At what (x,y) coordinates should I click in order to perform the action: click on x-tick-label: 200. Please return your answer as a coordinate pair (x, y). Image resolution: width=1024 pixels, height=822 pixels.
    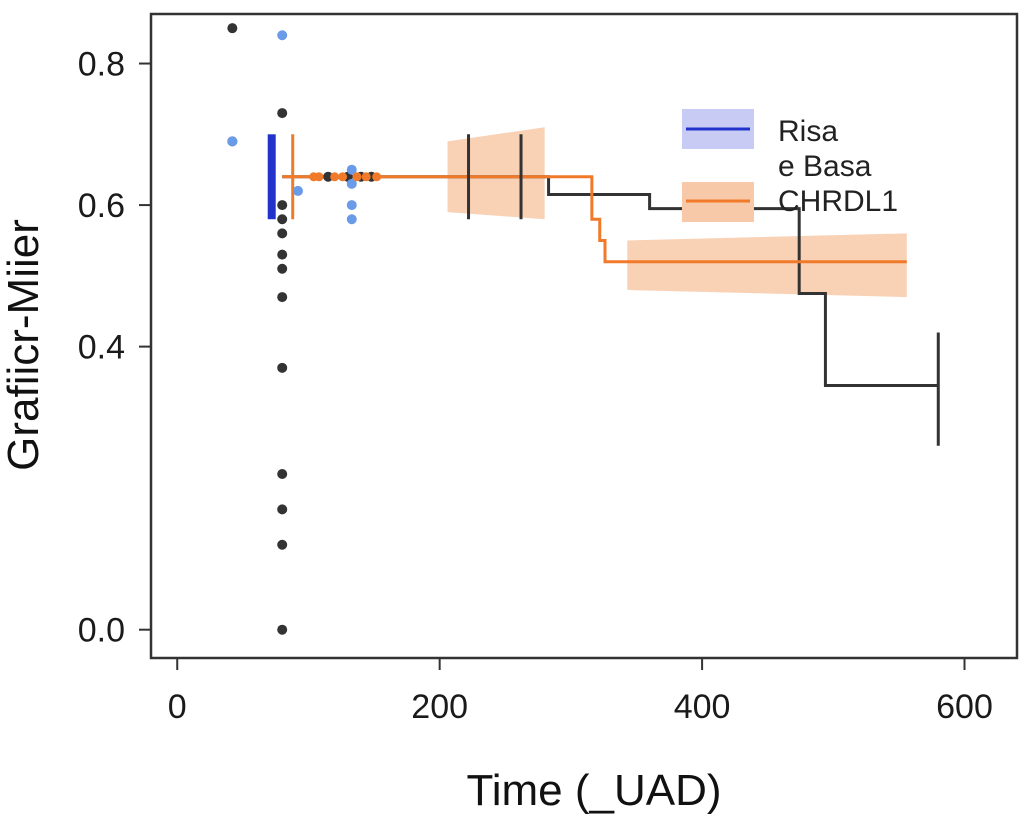
    Looking at the image, I should click on (439, 707).